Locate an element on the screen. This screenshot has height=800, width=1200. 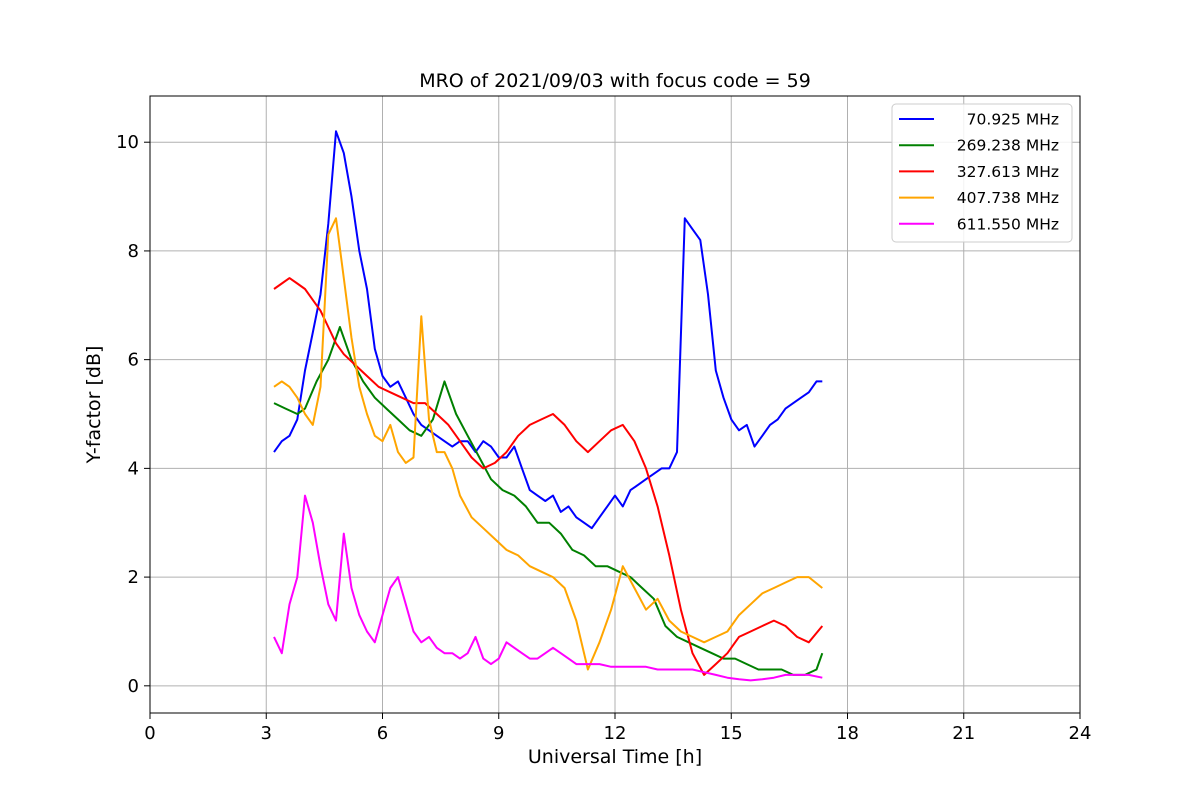
x-tick-label: 0 is located at coordinates (149, 733).